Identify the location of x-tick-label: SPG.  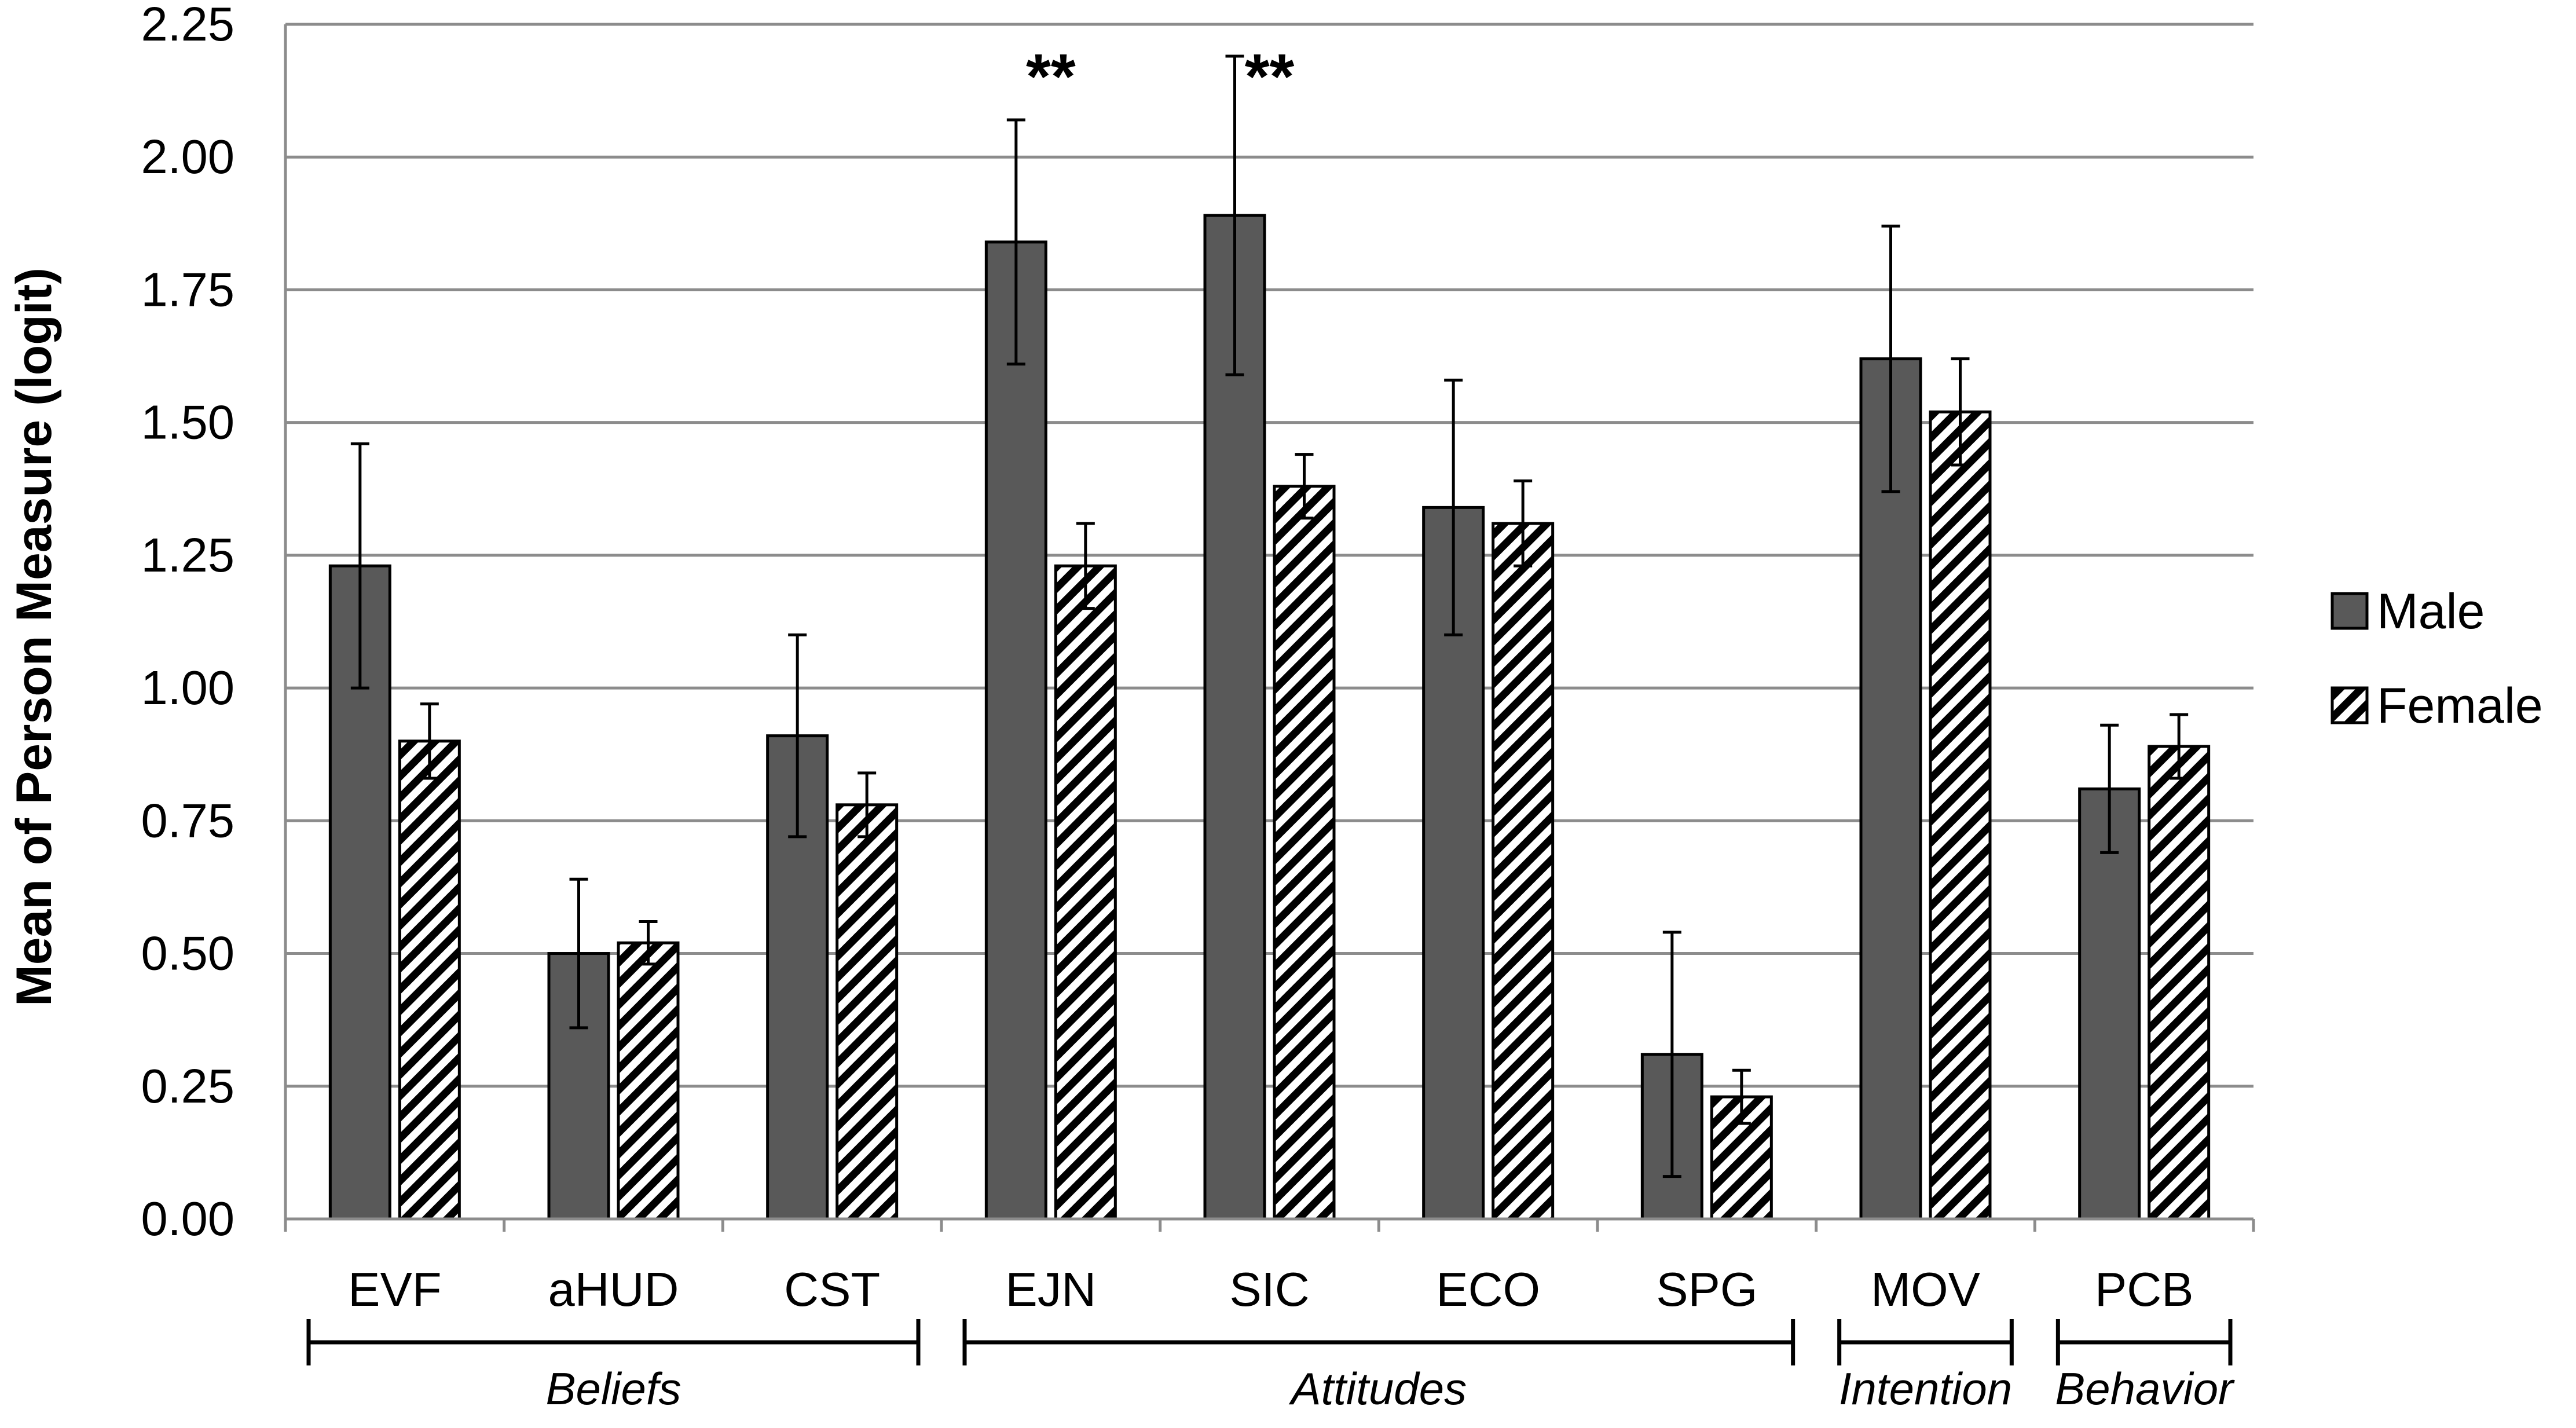
(1706, 1289).